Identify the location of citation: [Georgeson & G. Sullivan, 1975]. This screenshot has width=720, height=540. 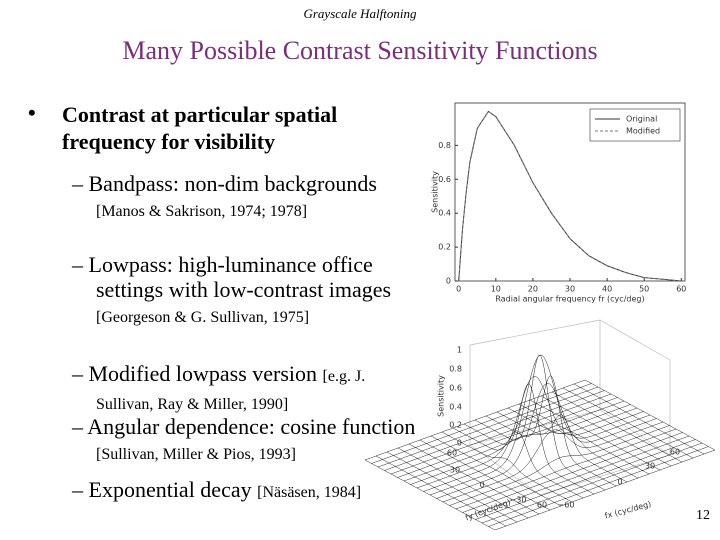
(203, 317).